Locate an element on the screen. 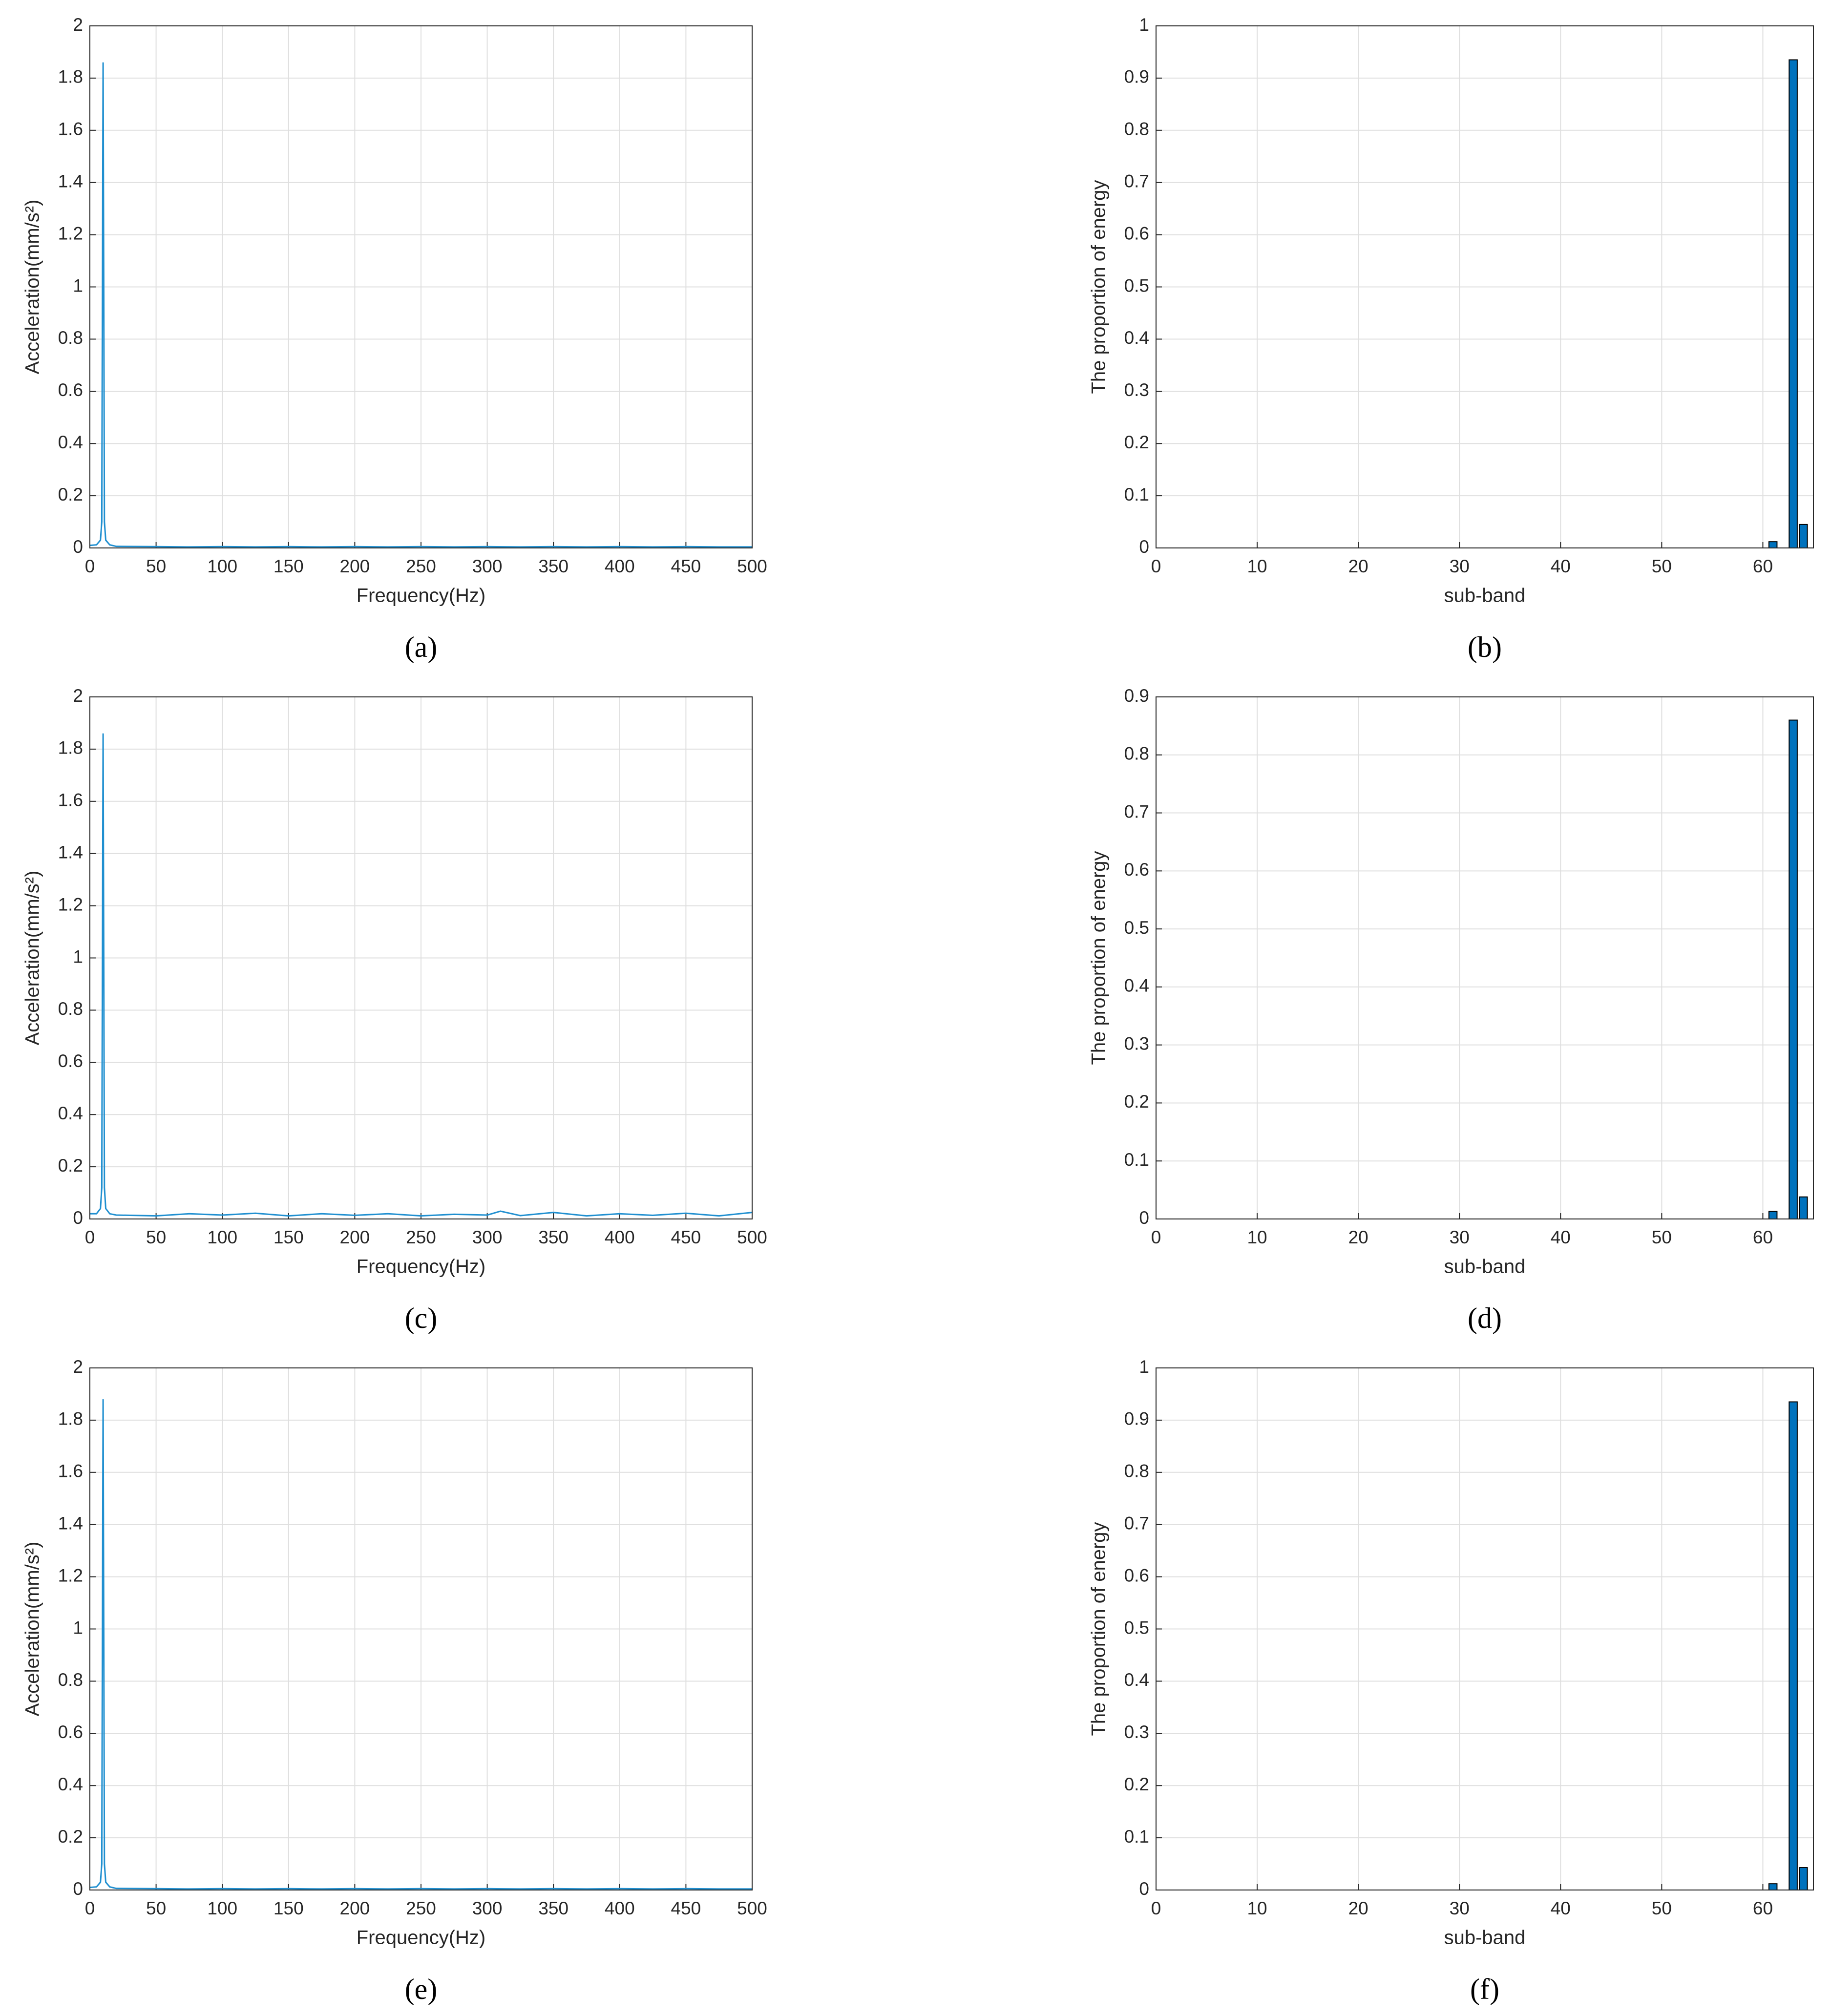  y-tick-label: 0.3 is located at coordinates (1137, 1732).